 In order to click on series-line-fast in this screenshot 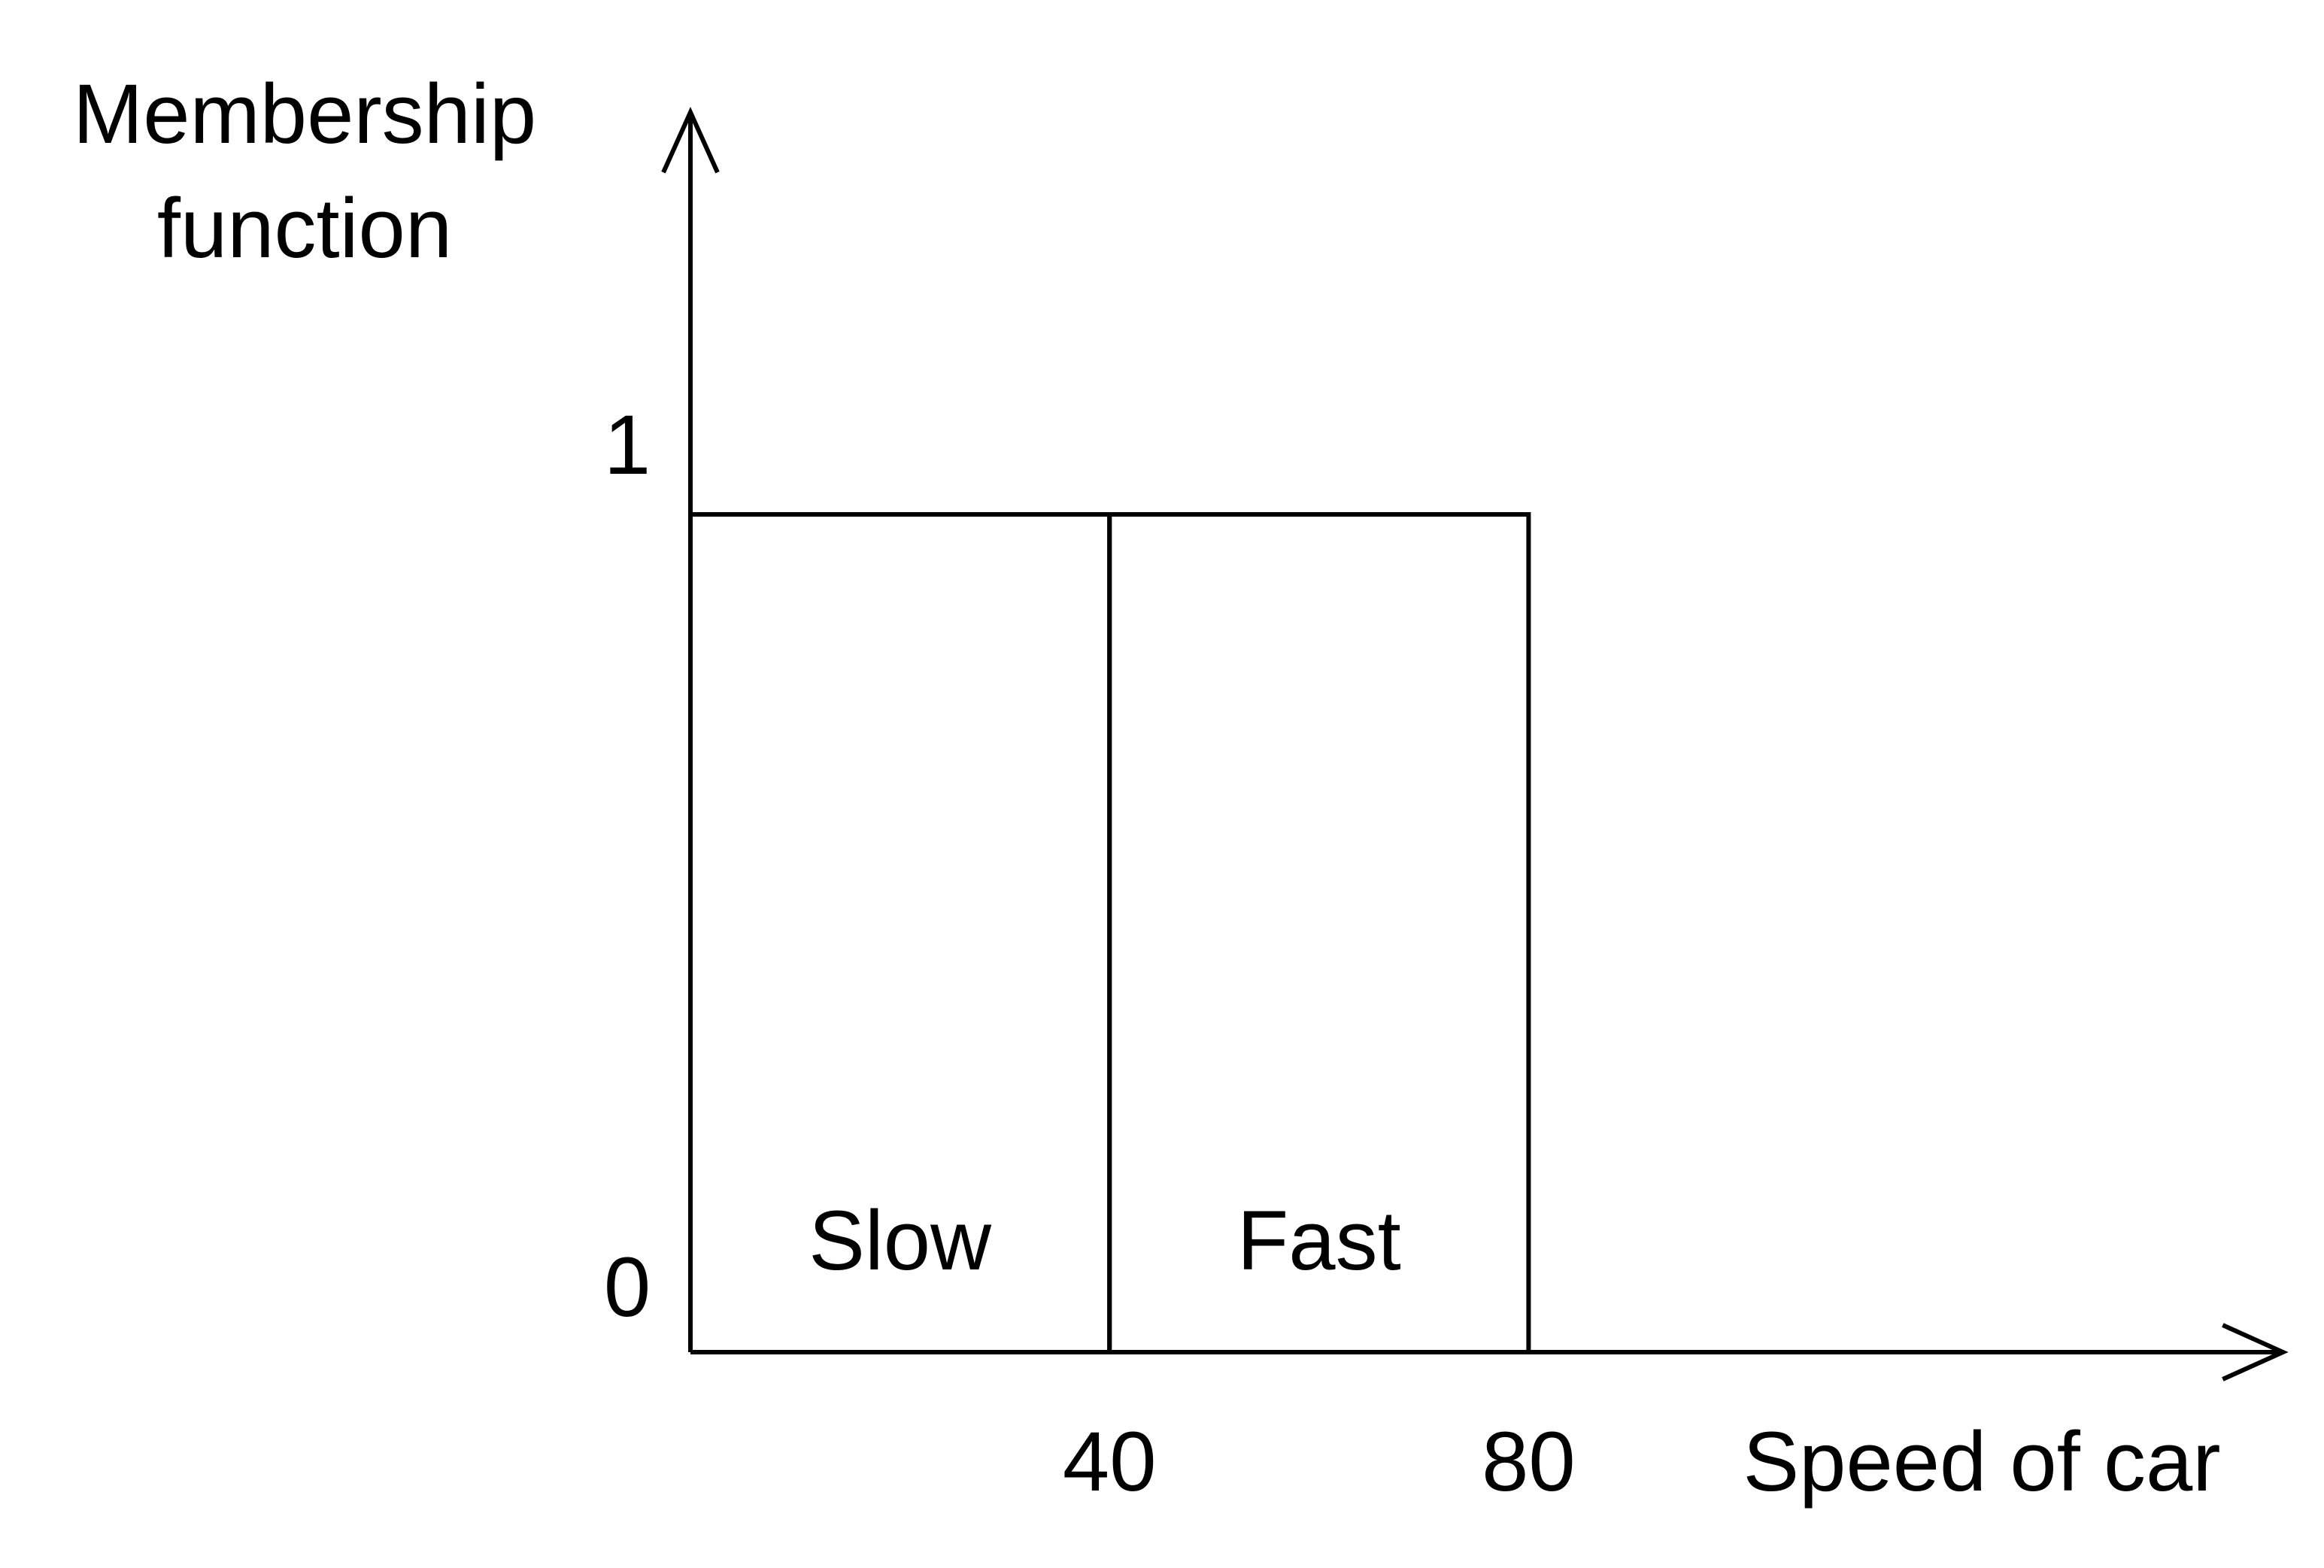, I will do `click(1319, 932)`.